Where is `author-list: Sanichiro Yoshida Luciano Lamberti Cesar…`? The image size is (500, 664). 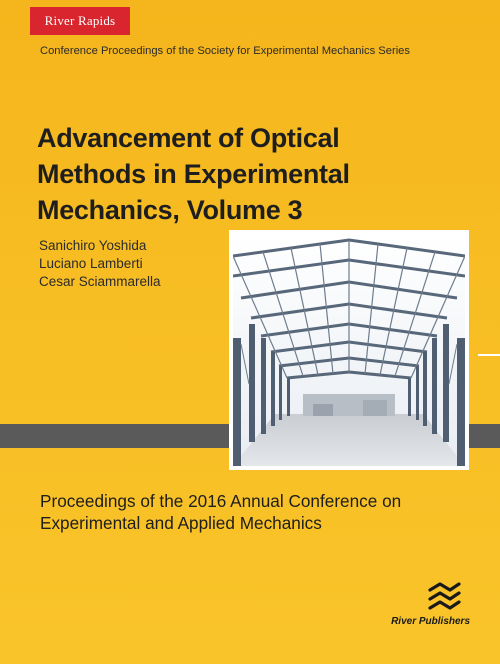
author-list: Sanichiro Yoshida Luciano Lamberti Cesar… is located at coordinates (100, 264).